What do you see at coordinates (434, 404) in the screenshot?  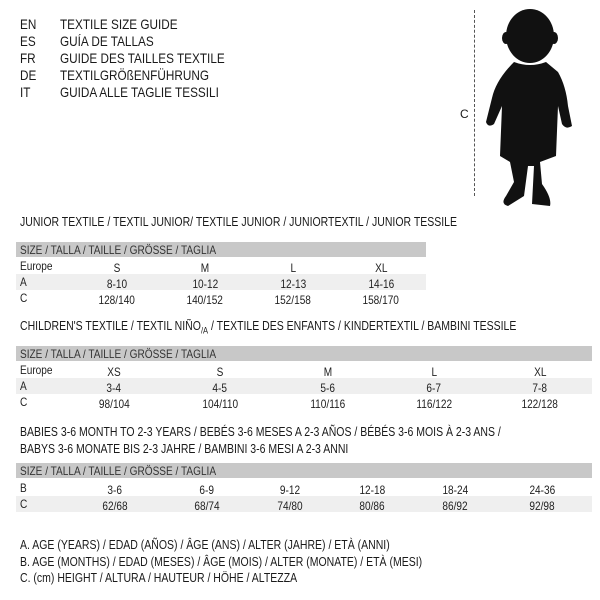 I see `table-cell: 116/122` at bounding box center [434, 404].